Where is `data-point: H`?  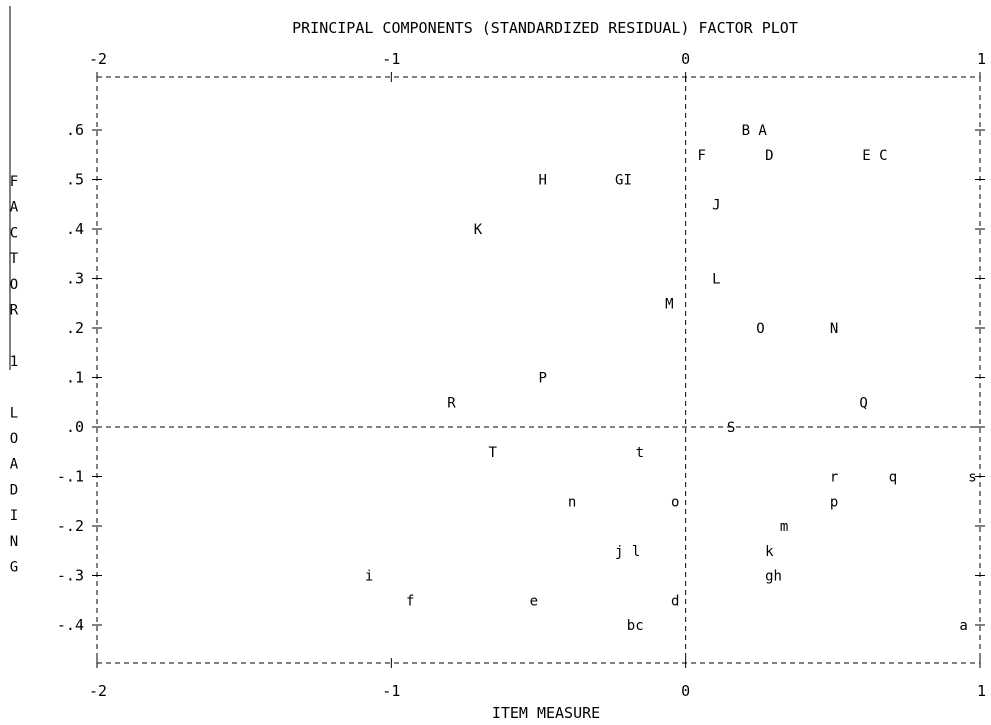 data-point: H is located at coordinates (543, 181).